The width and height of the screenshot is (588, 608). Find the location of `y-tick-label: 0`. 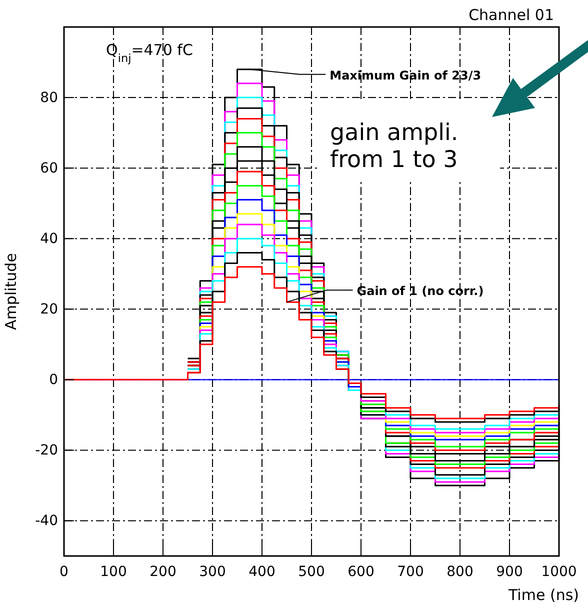

y-tick-label: 0 is located at coordinates (53, 380).